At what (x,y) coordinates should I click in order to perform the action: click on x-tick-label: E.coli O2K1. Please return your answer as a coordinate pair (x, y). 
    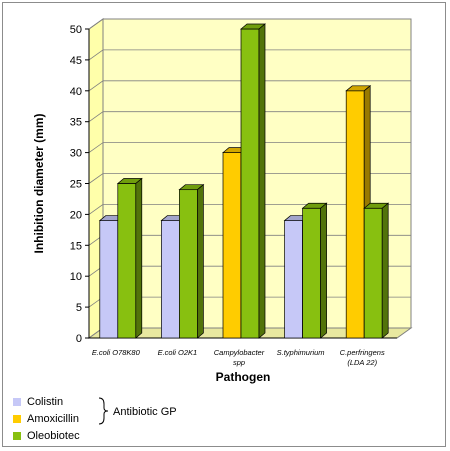
    Looking at the image, I should click on (178, 352).